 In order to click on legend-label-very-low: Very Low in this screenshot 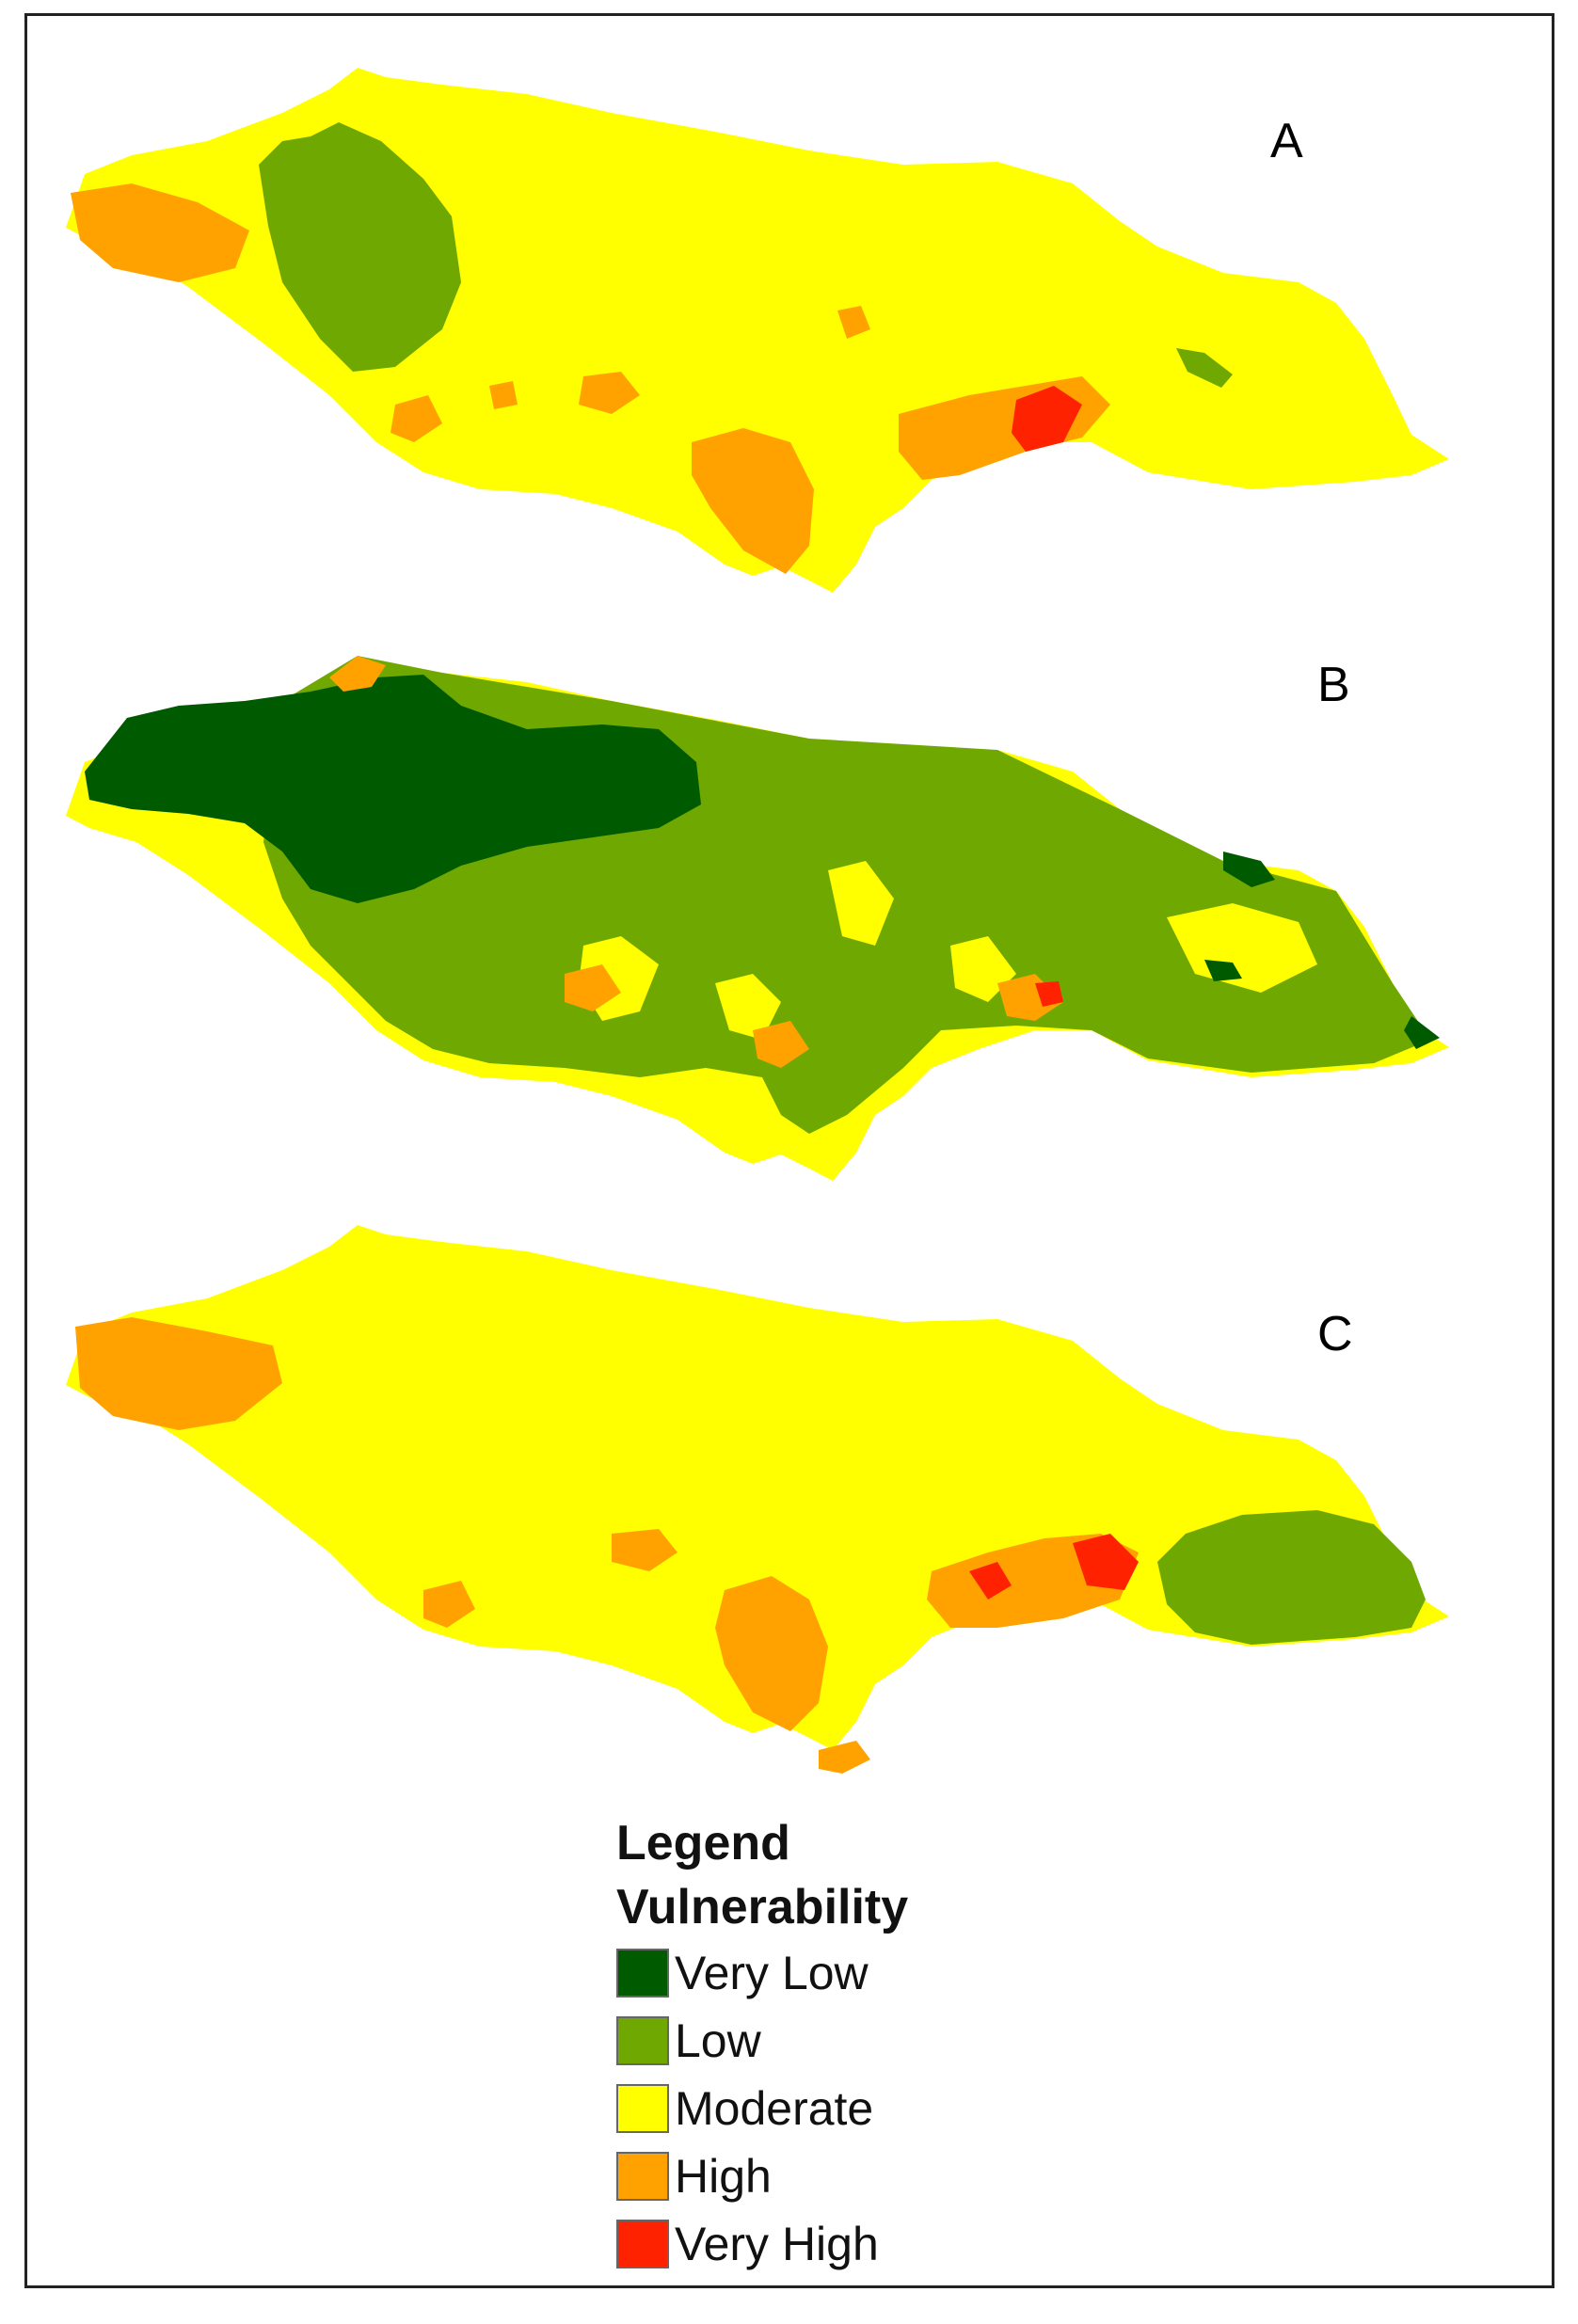, I will do `click(772, 1973)`.